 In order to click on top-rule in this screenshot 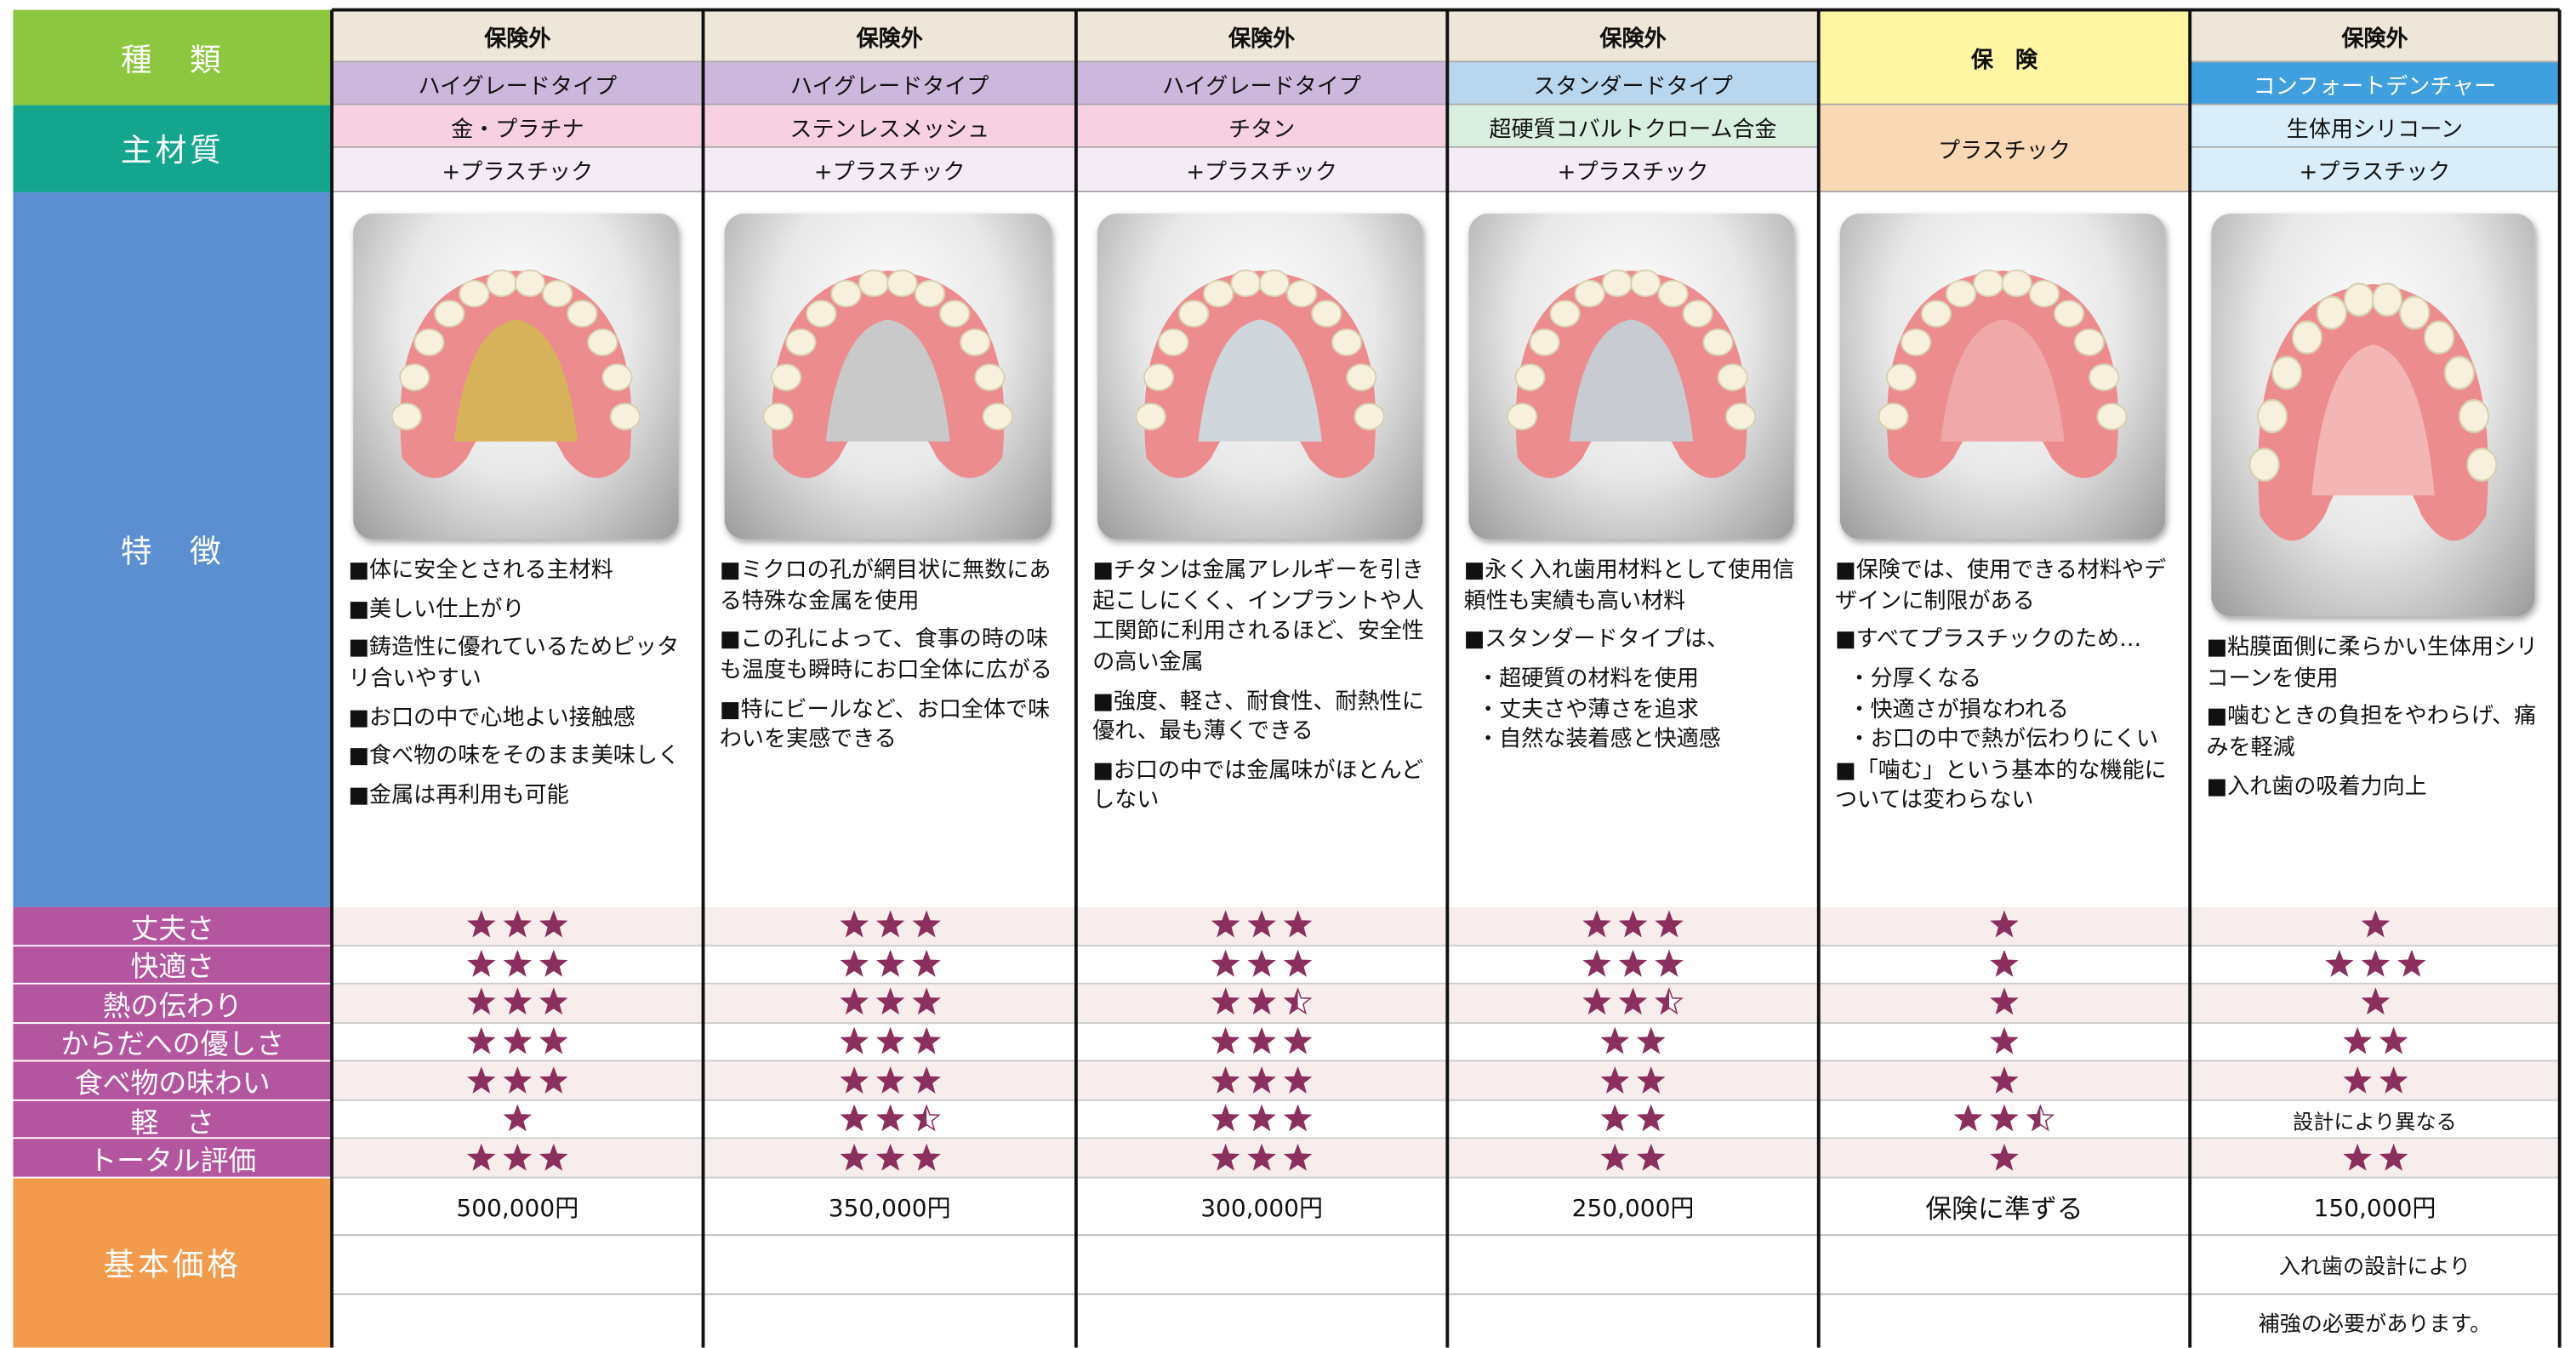, I will do `click(1446, 10)`.